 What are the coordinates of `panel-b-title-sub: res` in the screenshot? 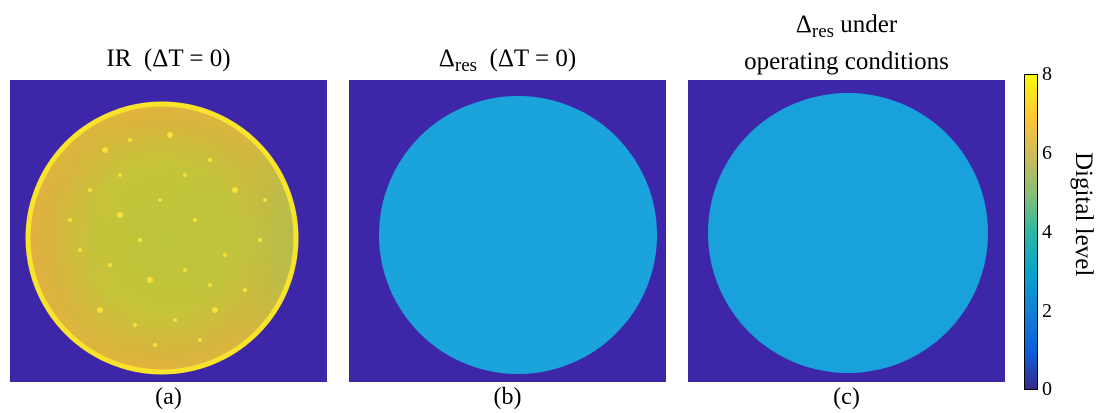 It's located at (466, 65).